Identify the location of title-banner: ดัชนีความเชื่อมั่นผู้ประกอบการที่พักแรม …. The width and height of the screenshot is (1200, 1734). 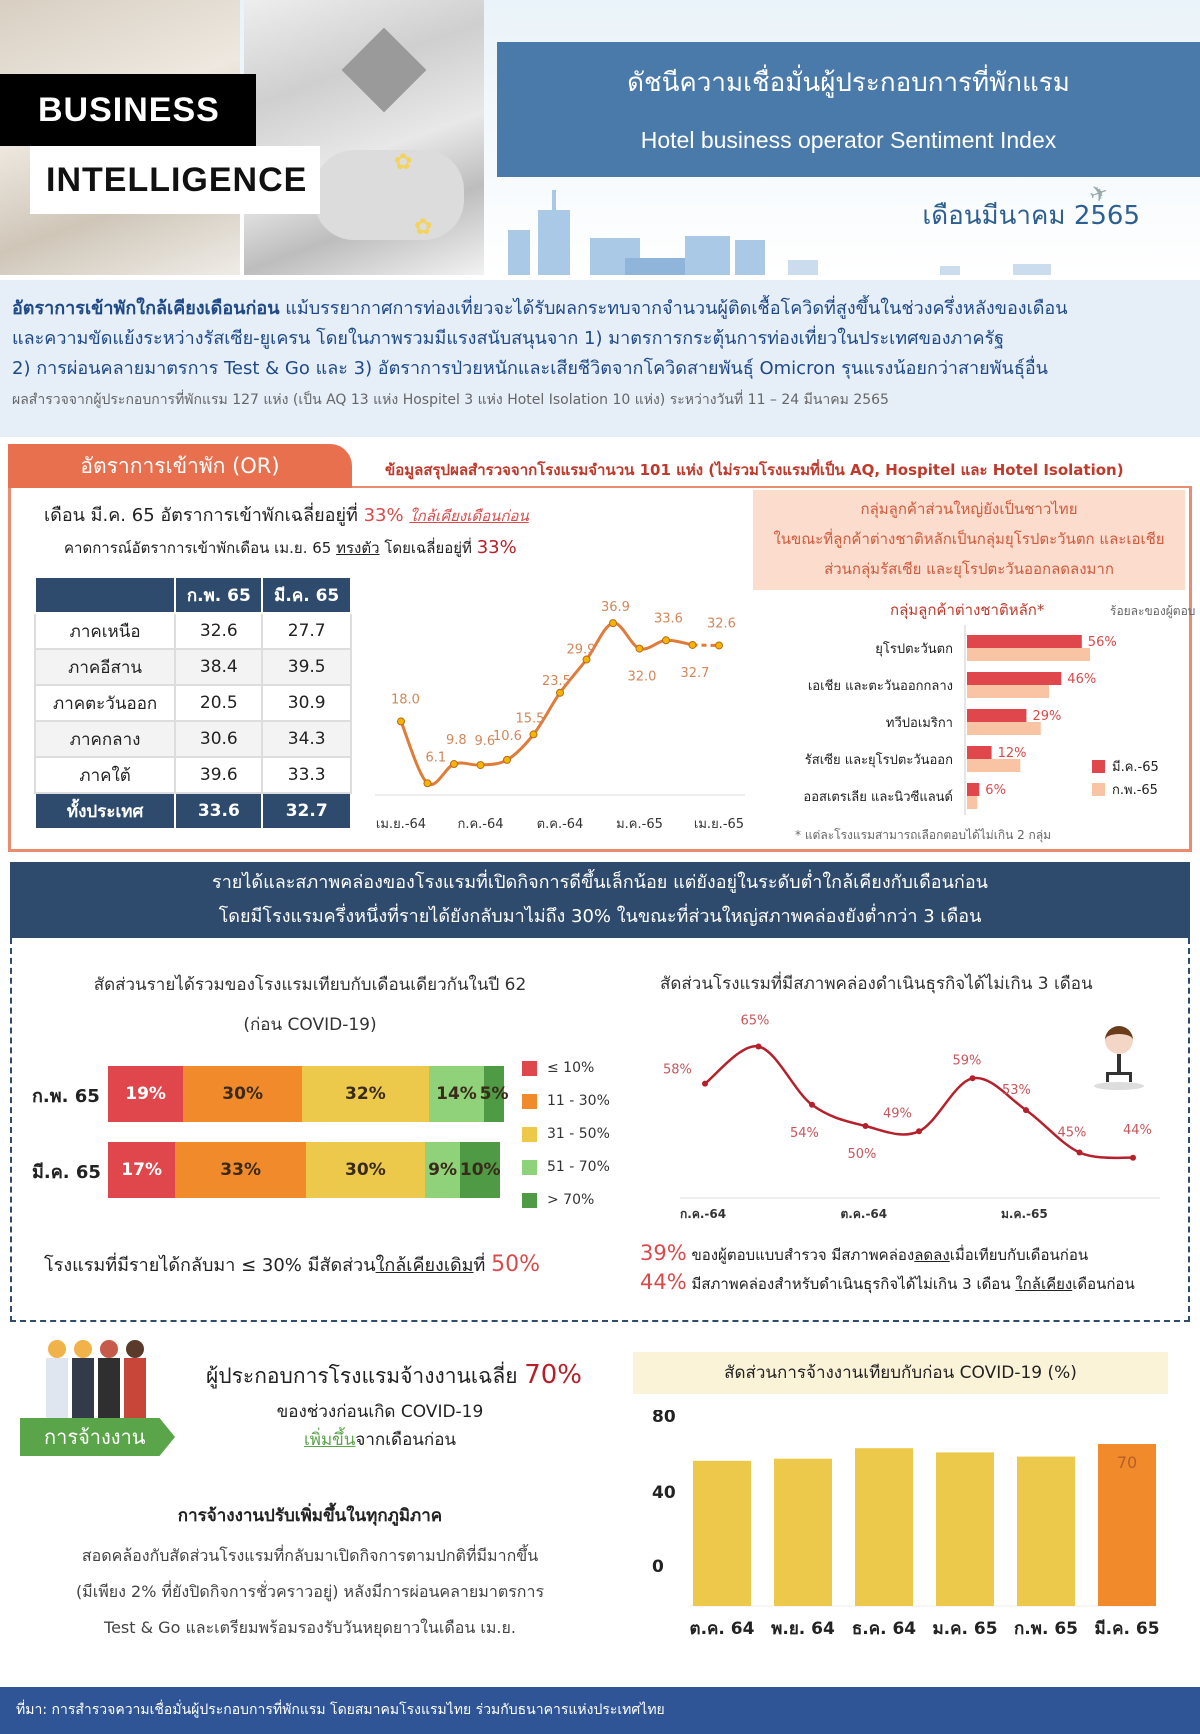
(848, 109).